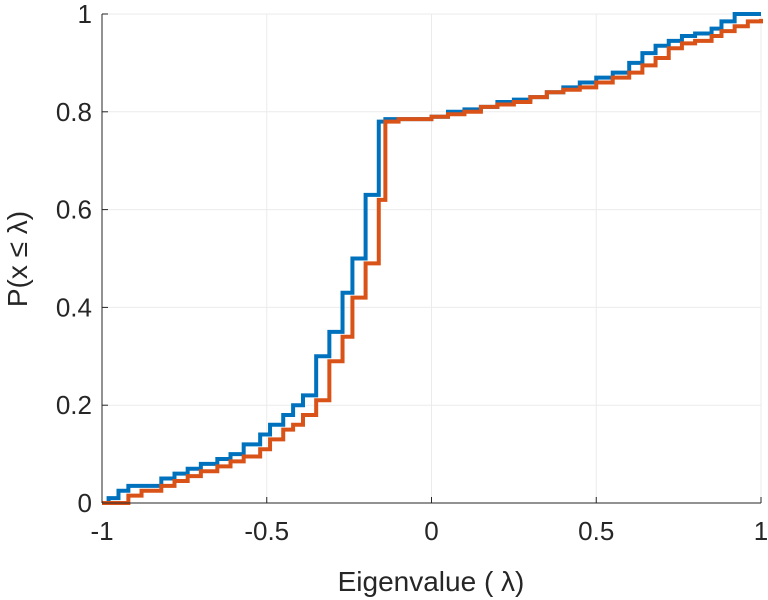 The image size is (768, 600). Describe the element at coordinates (85, 14) in the screenshot. I see `y-tick-label: 1` at that location.